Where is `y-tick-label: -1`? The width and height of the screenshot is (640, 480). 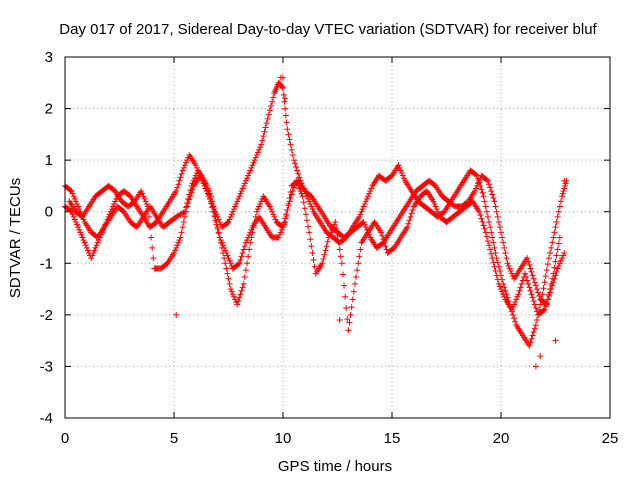 y-tick-label: -1 is located at coordinates (46, 263).